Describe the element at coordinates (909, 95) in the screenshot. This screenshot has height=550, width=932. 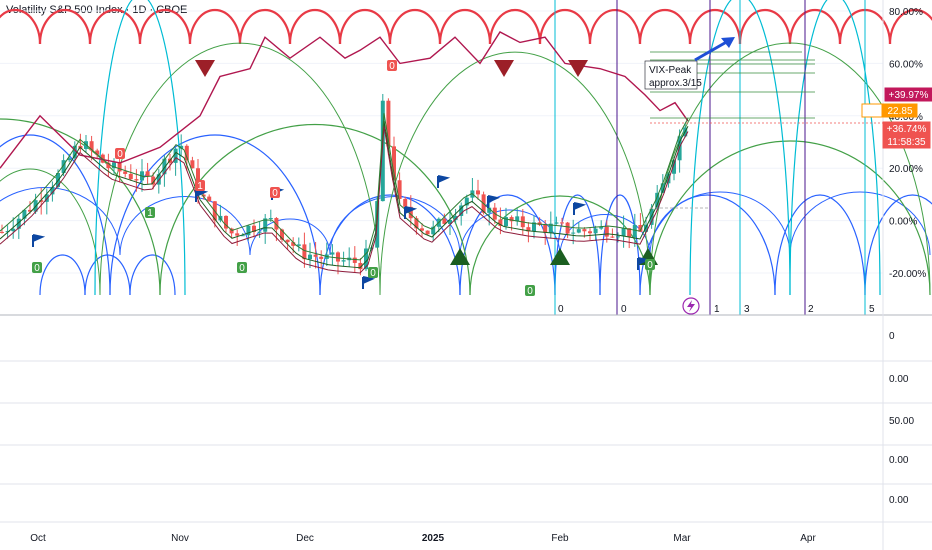
I see `price-badge-text: +39.97%` at that location.